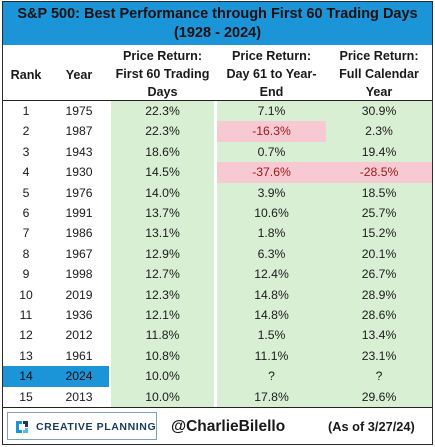  What do you see at coordinates (162, 315) in the screenshot?
I see `first-60-days-cell: 12.1%` at bounding box center [162, 315].